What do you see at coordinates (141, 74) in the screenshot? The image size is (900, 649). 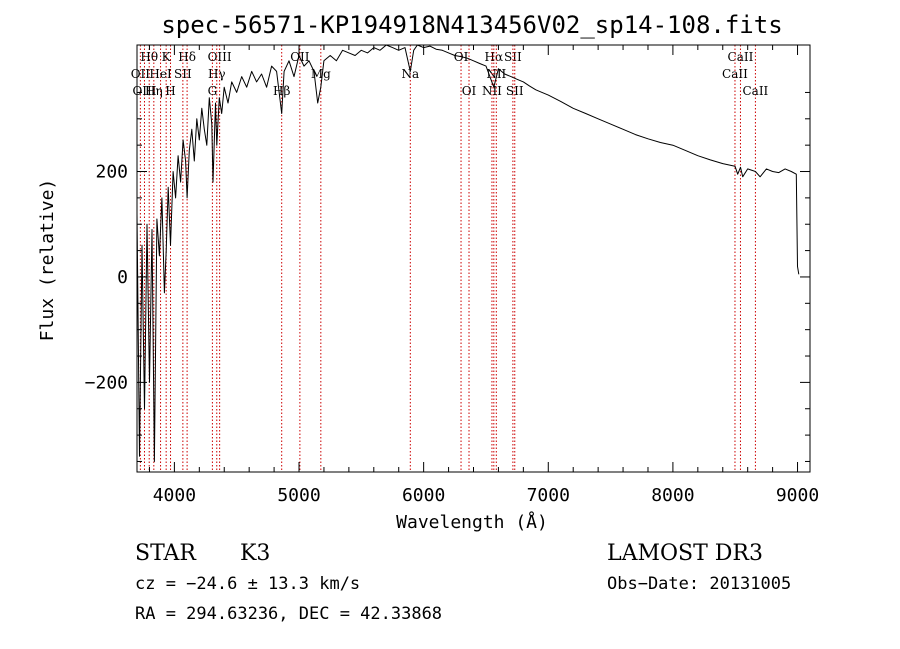 I see `line-marker-label: OII` at bounding box center [141, 74].